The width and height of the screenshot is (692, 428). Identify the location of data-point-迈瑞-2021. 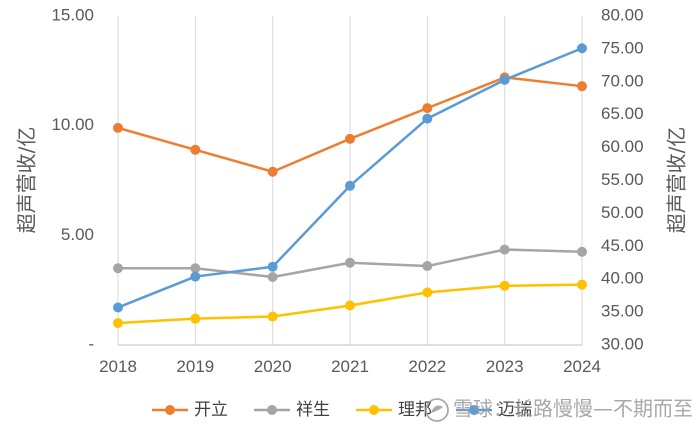
(350, 185).